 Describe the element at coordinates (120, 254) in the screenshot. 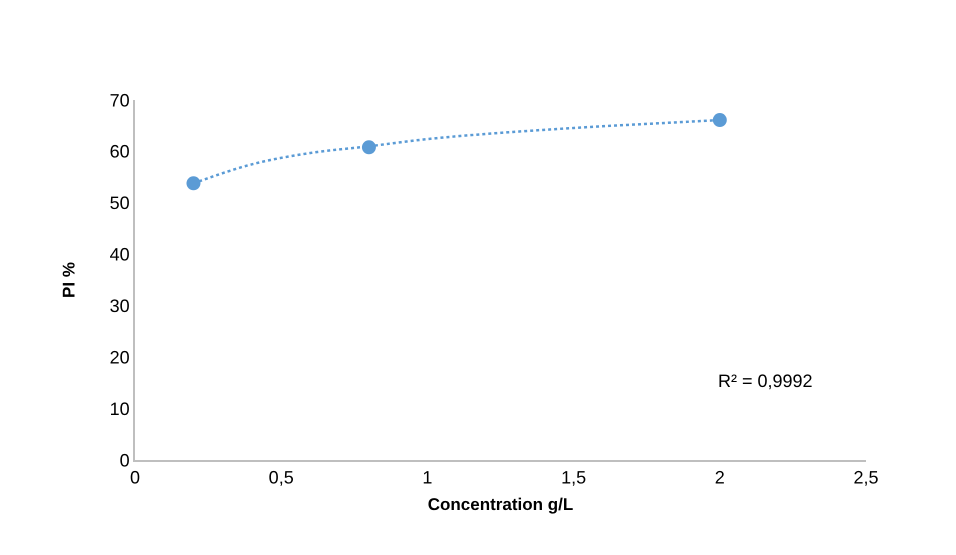

I see `y-tick-label: 40` at that location.